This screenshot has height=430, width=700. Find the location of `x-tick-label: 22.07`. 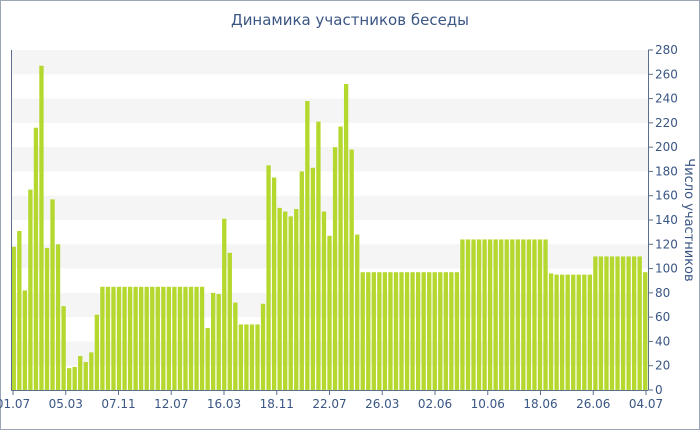

x-tick-label: 22.07 is located at coordinates (329, 404).